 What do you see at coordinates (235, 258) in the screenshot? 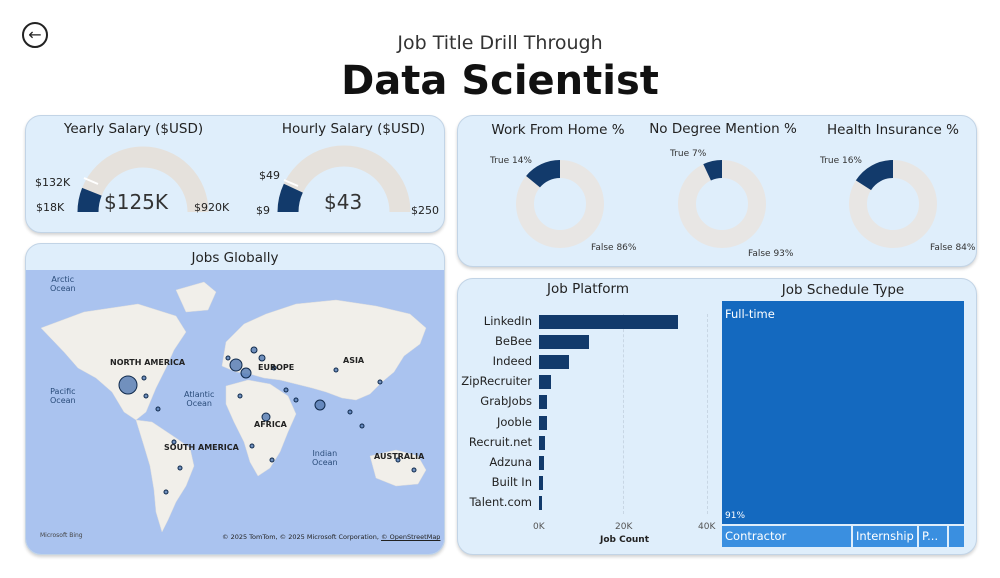
I see `map-title: Jobs Globally` at bounding box center [235, 258].